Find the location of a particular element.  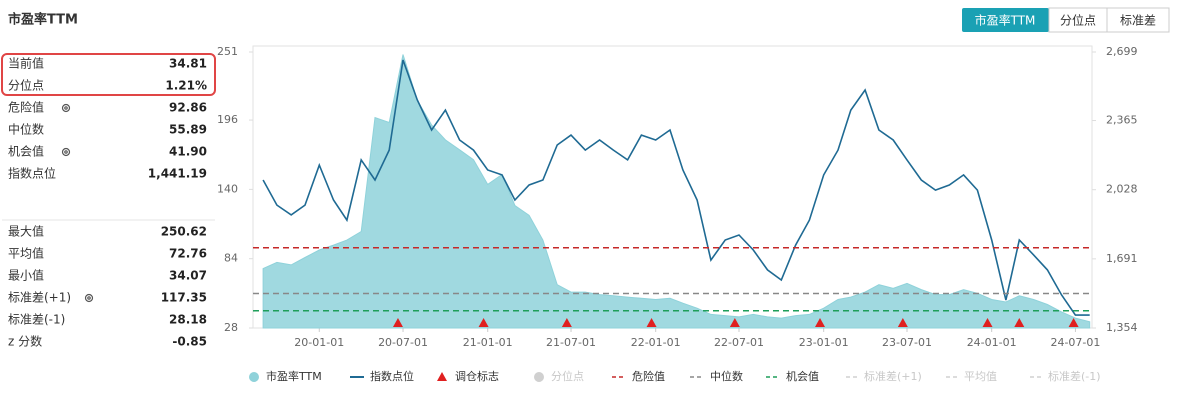

y-tick-label: 196 is located at coordinates (227, 119).